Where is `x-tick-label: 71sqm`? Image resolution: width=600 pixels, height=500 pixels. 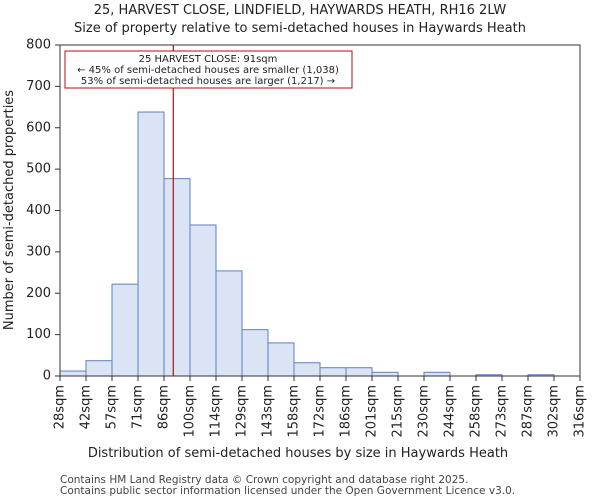 x-tick-label: 71sqm is located at coordinates (138, 407).